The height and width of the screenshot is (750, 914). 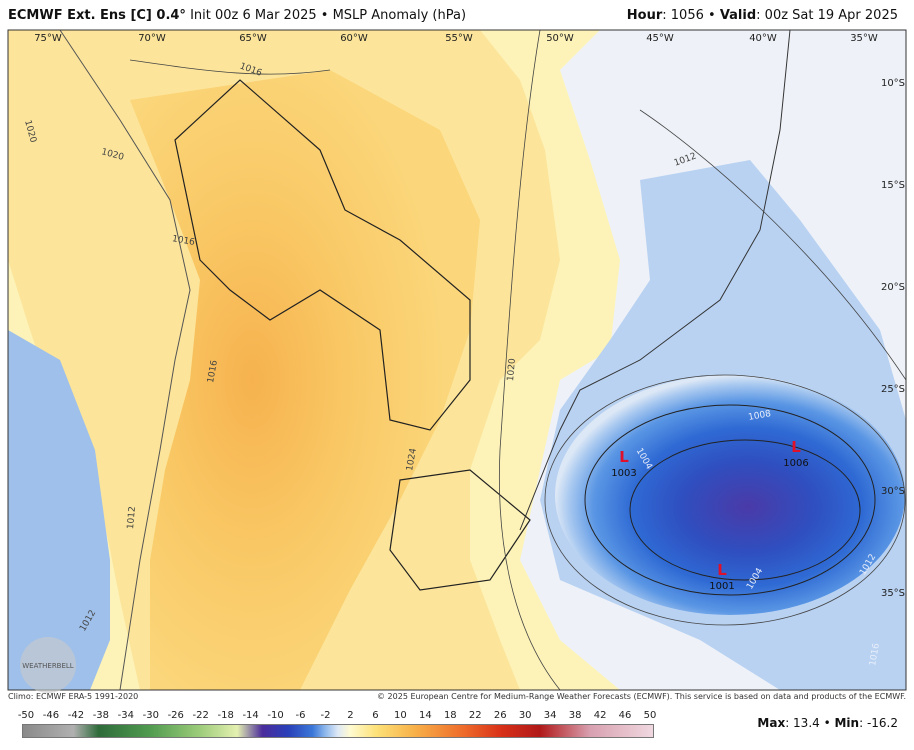 I want to click on longitude-label: 55°W, so click(x=459, y=38).